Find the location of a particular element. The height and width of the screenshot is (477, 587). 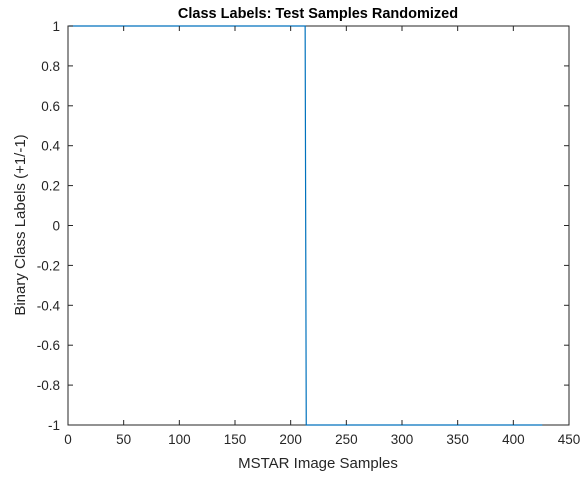

x-tick-label: 200 is located at coordinates (290, 439).